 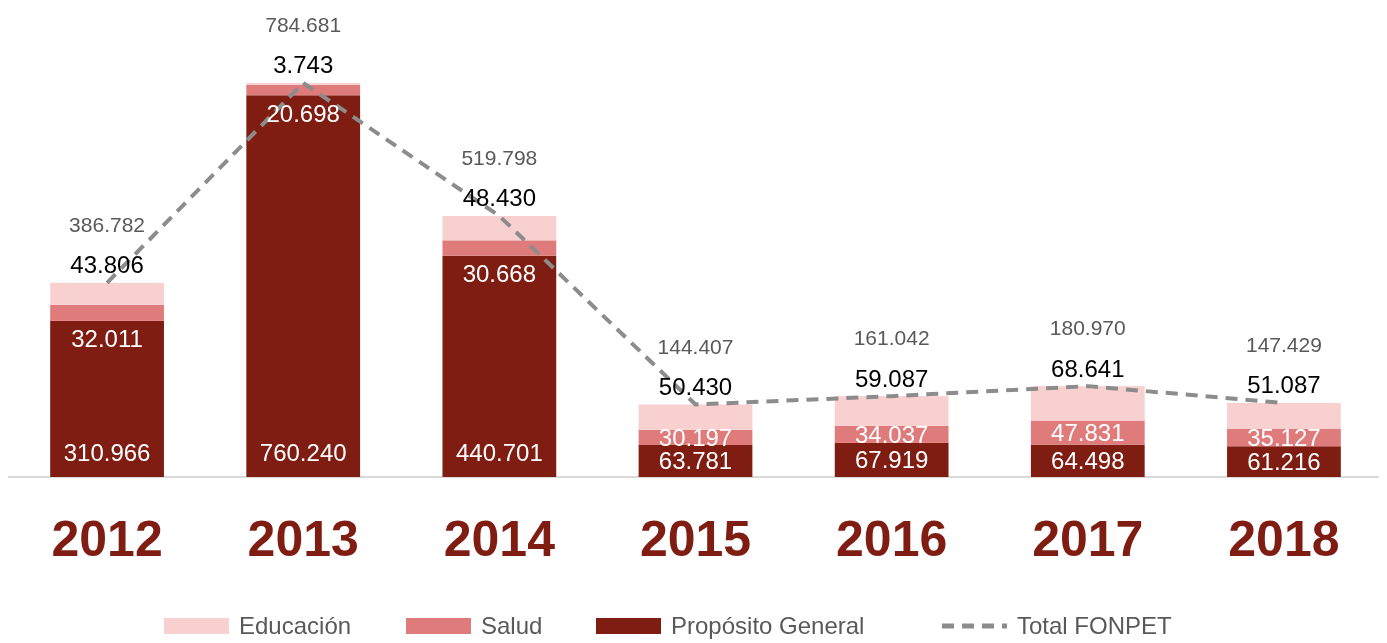 I want to click on data-label: 20.698, so click(x=303, y=113).